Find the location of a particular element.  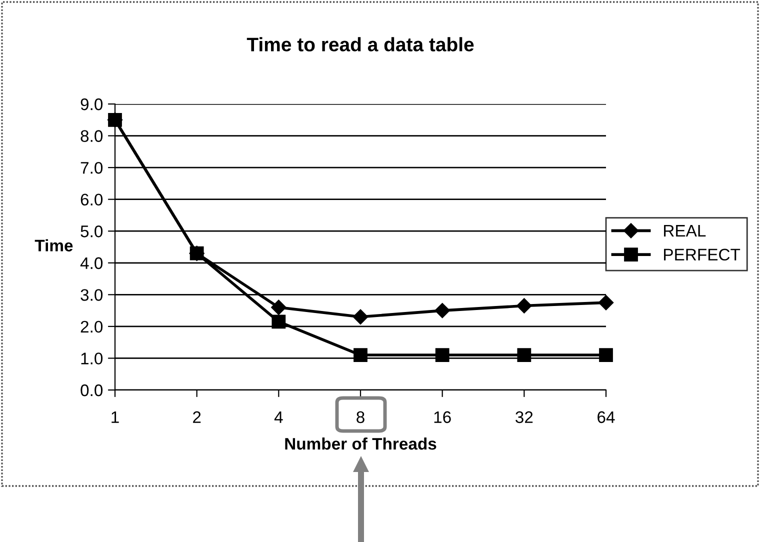

y-tick-label: 7.0 is located at coordinates (91, 168).